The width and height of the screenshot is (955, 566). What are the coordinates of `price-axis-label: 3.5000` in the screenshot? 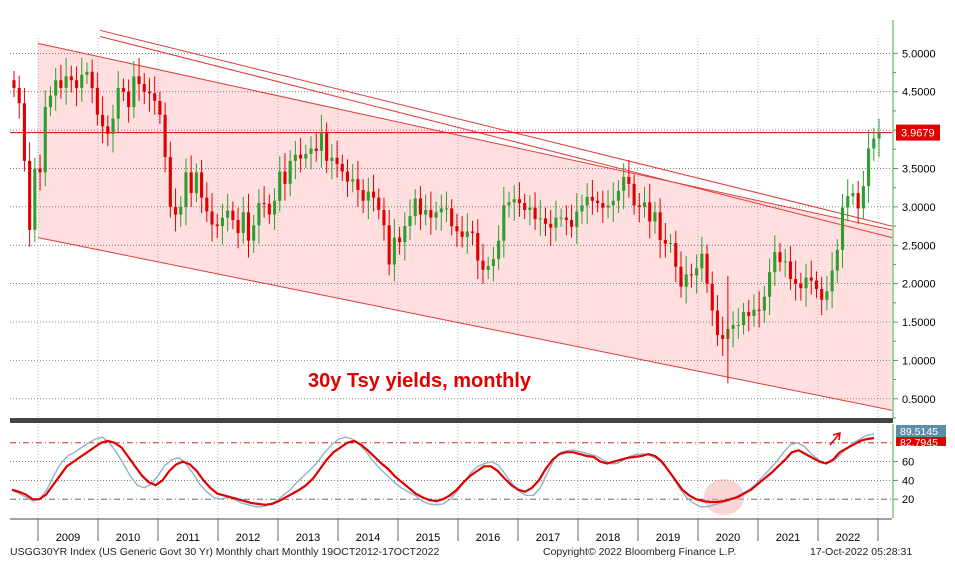 It's located at (919, 170).